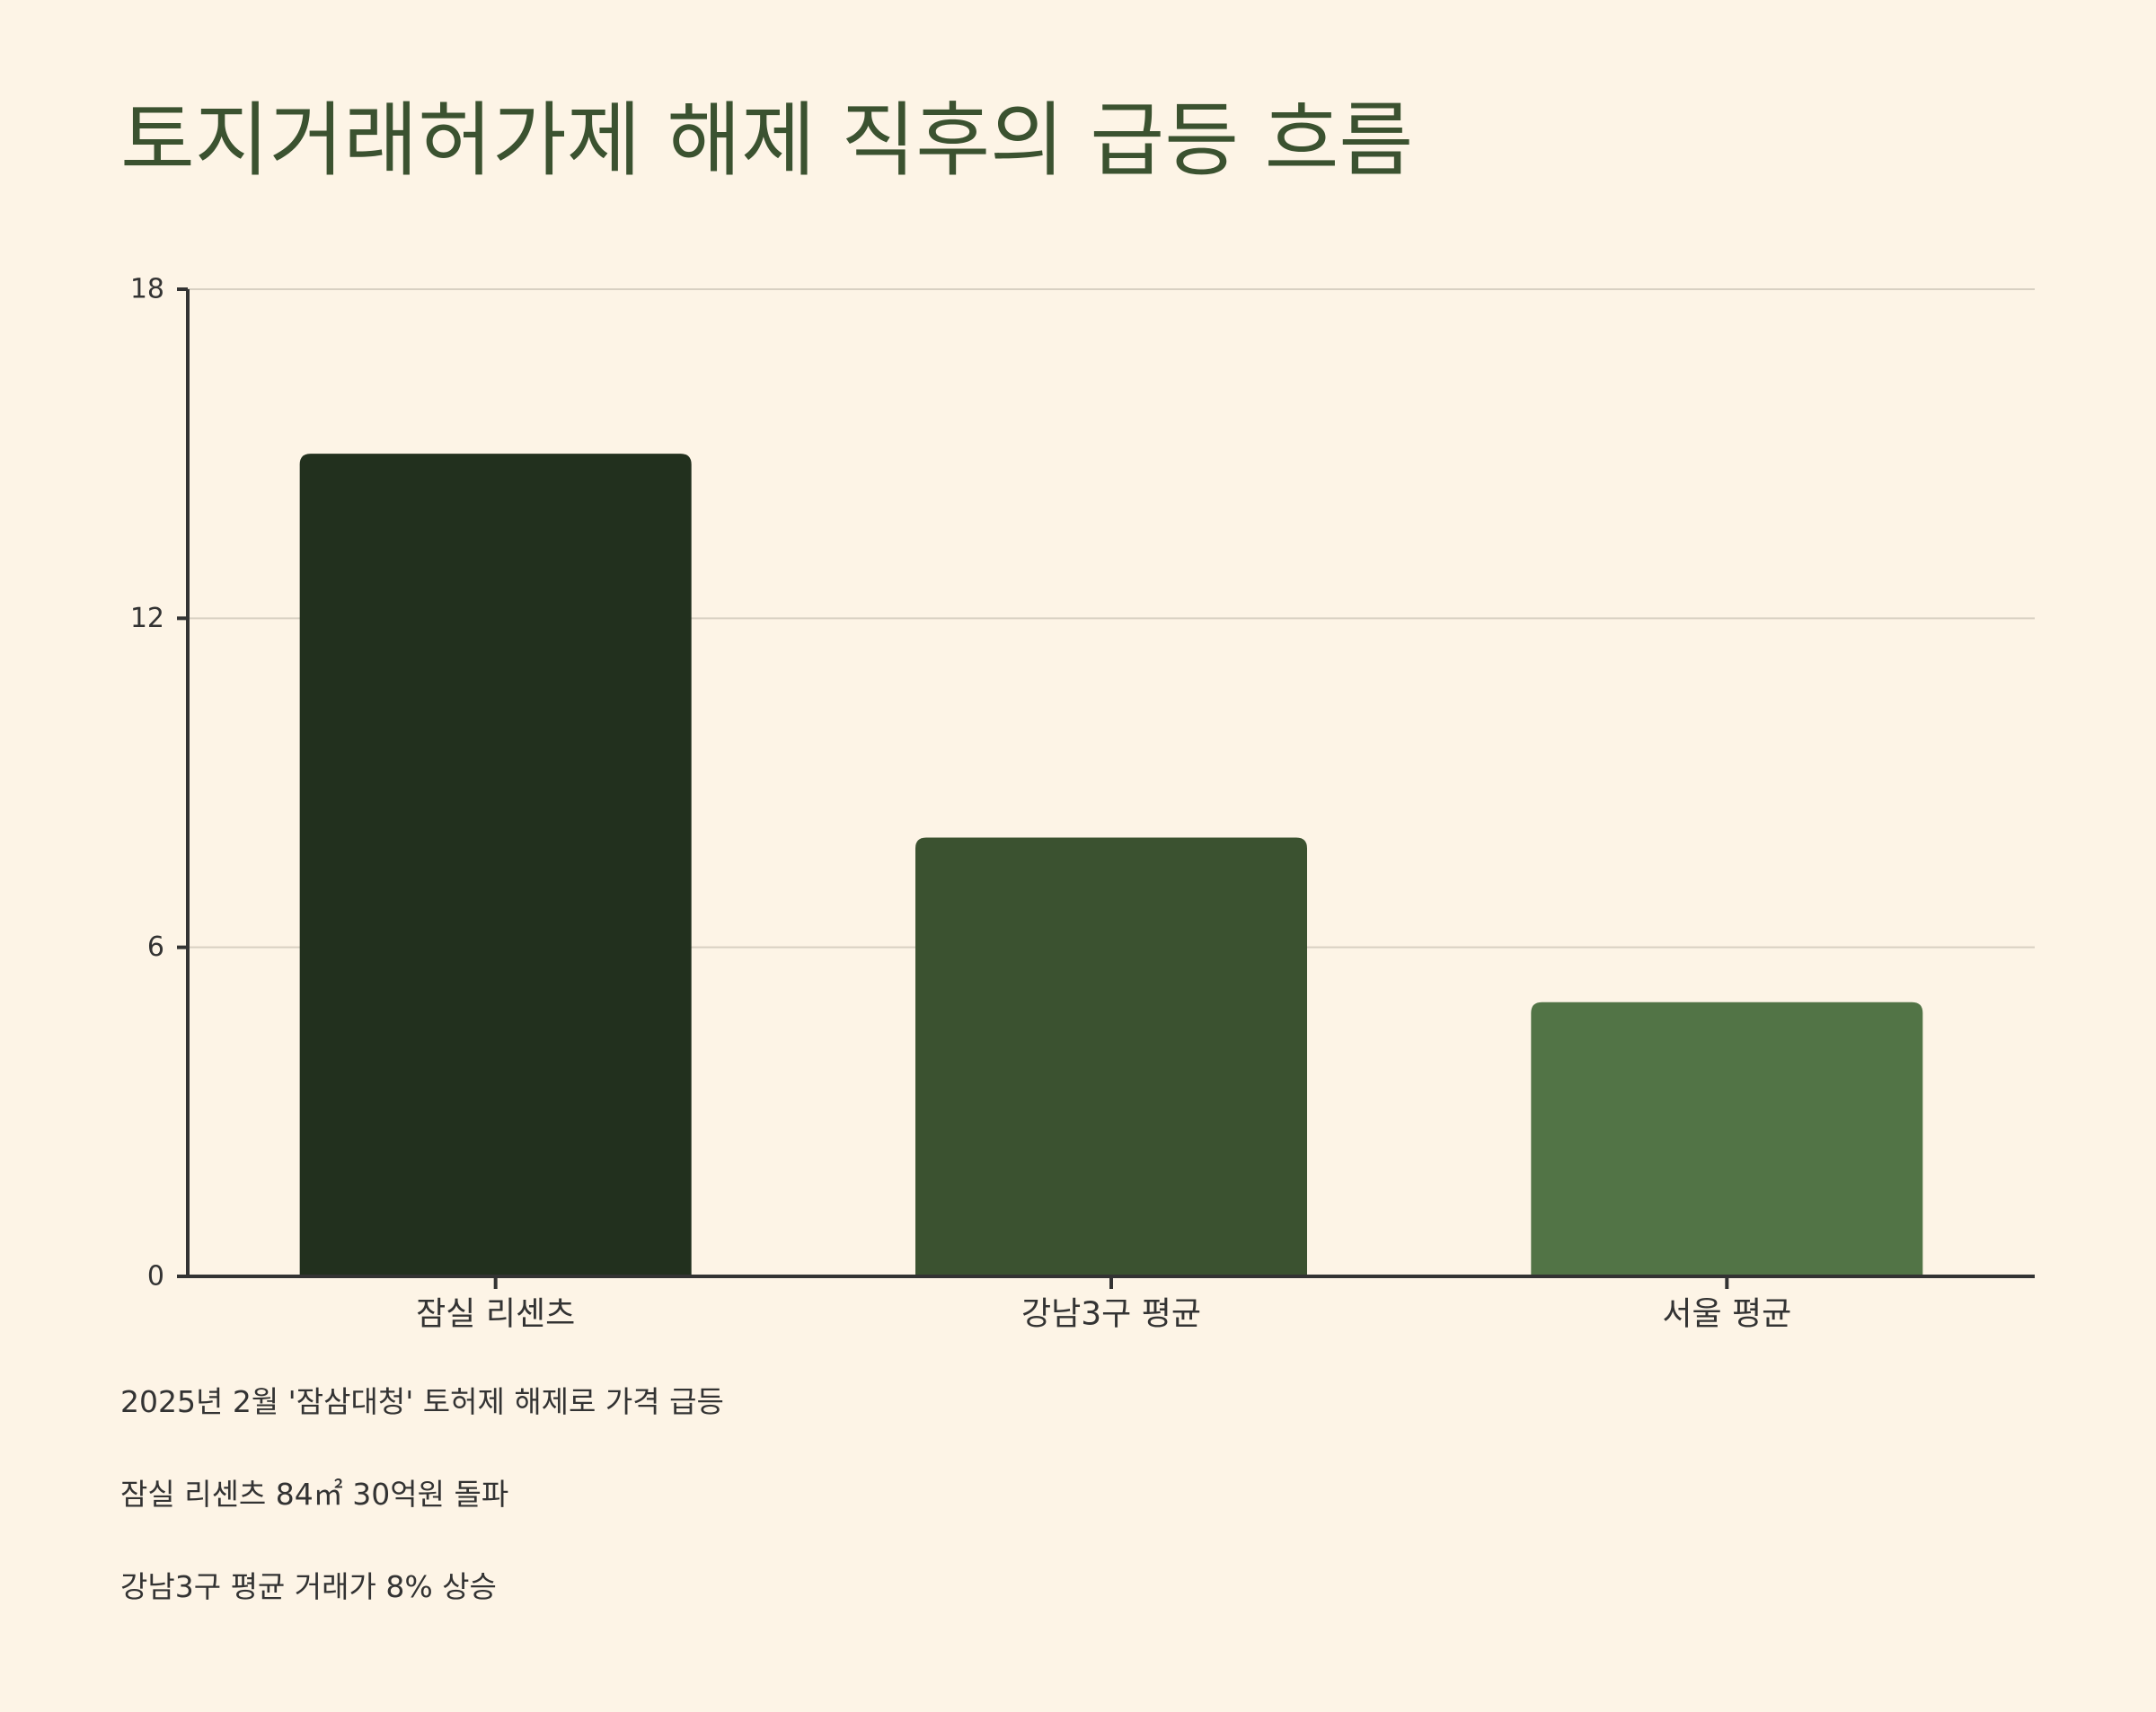 This screenshot has width=2156, height=1712. Describe the element at coordinates (422, 1401) in the screenshot. I see `note-item: 2025년 2월 '잠삼대청' 토허제 해제로 가격 급등` at that location.